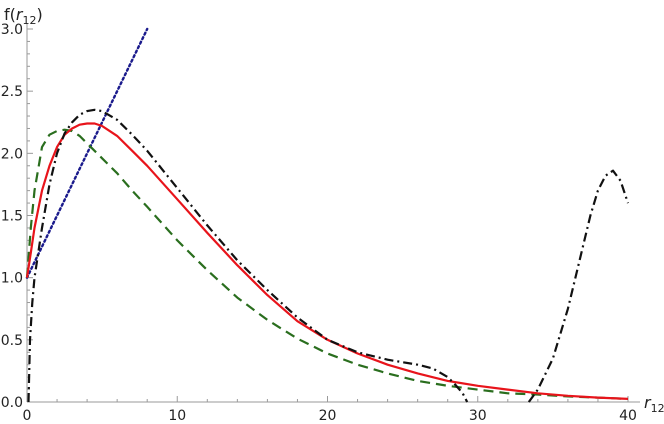  I want to click on y-axis-label-subscript: 12, so click(29, 20).